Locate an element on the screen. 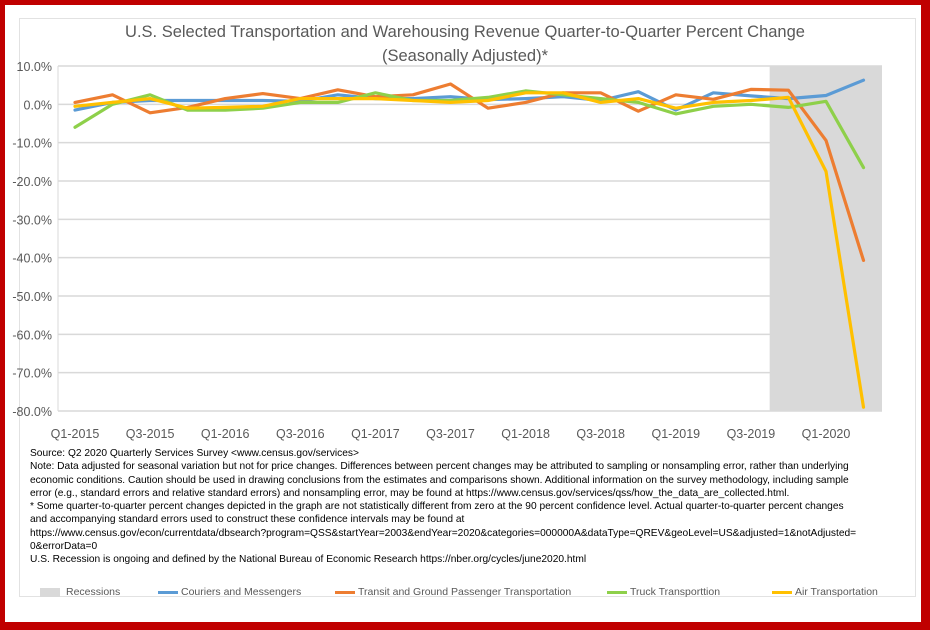  x-tick-label: Q3-2017 is located at coordinates (450, 434).